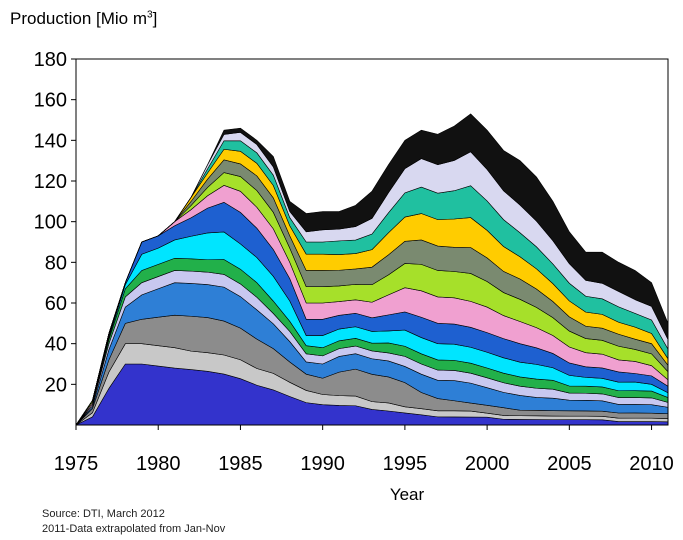  What do you see at coordinates (405, 464) in the screenshot?
I see `x-tick-label: 1995` at bounding box center [405, 464].